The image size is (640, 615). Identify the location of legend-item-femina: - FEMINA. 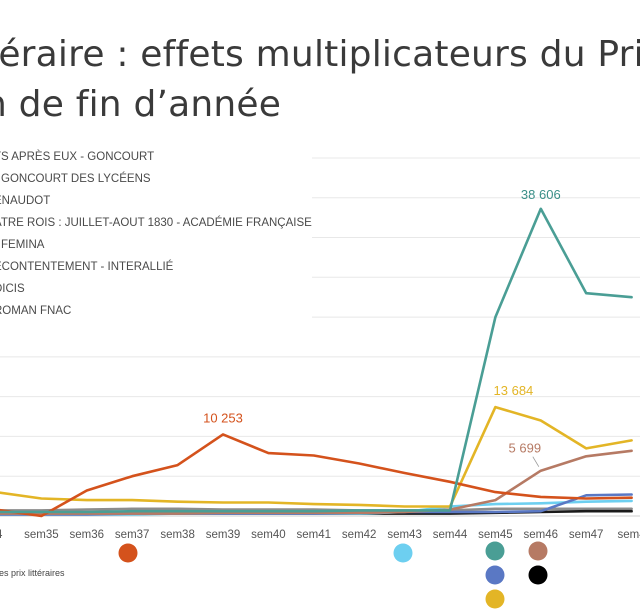
(22, 245).